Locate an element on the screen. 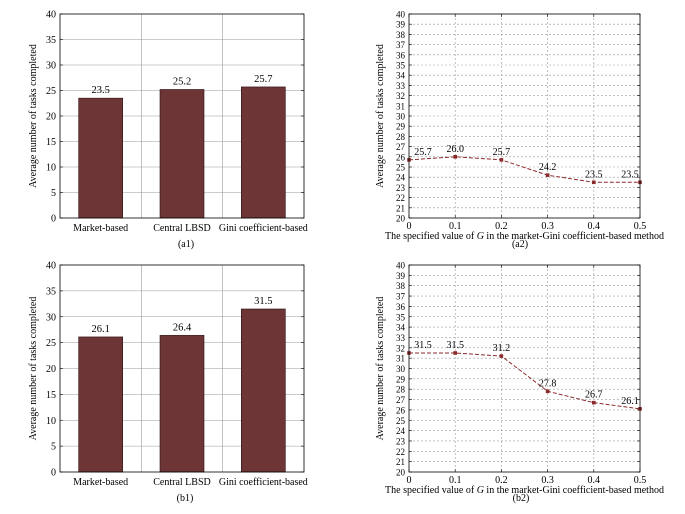 The width and height of the screenshot is (685, 514). ylabel-b1: Average number of tasks completed is located at coordinates (33, 369).